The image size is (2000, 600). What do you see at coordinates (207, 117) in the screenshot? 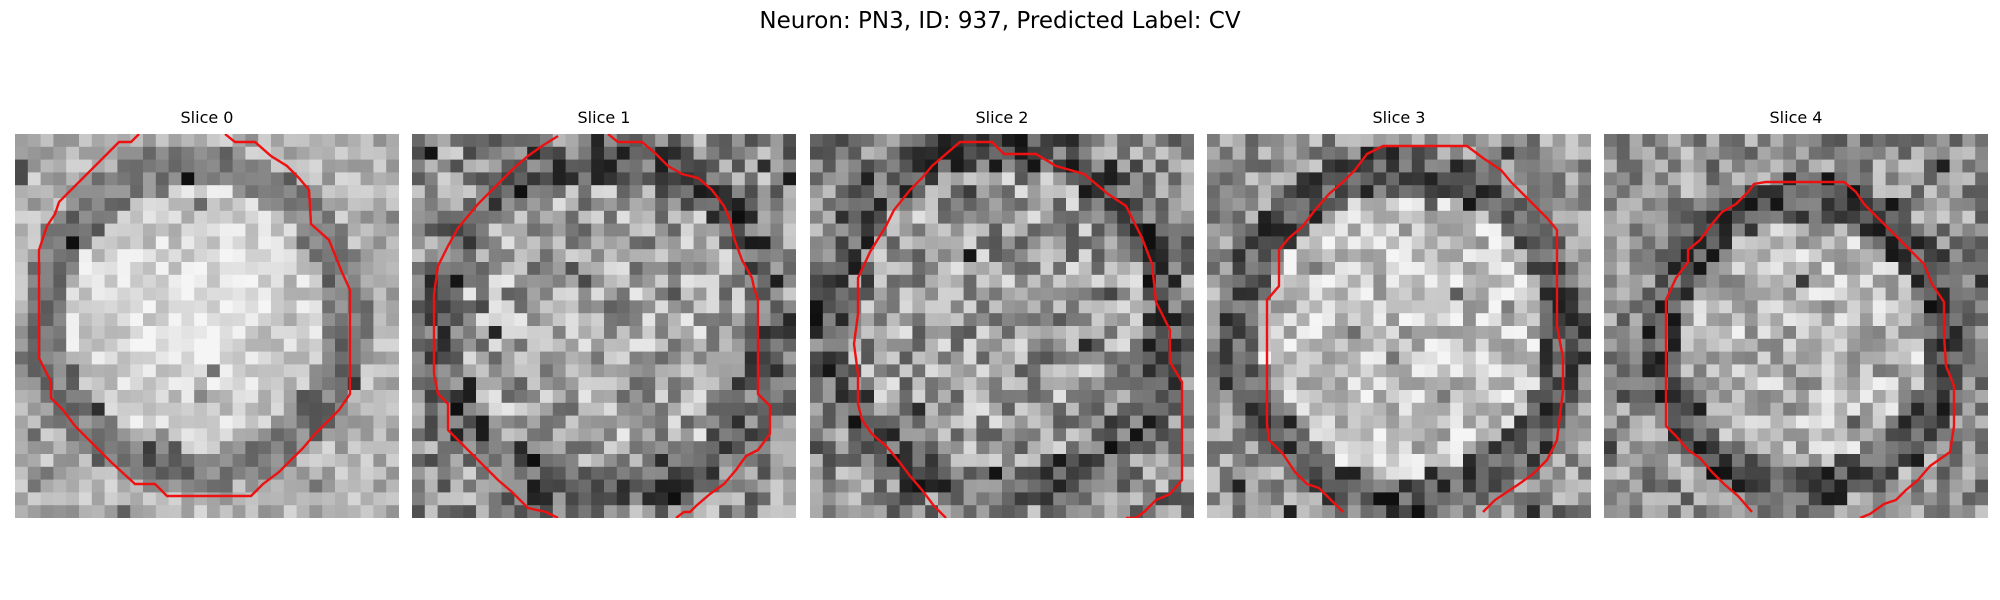
I see `slice-title-0: Slice 0` at bounding box center [207, 117].